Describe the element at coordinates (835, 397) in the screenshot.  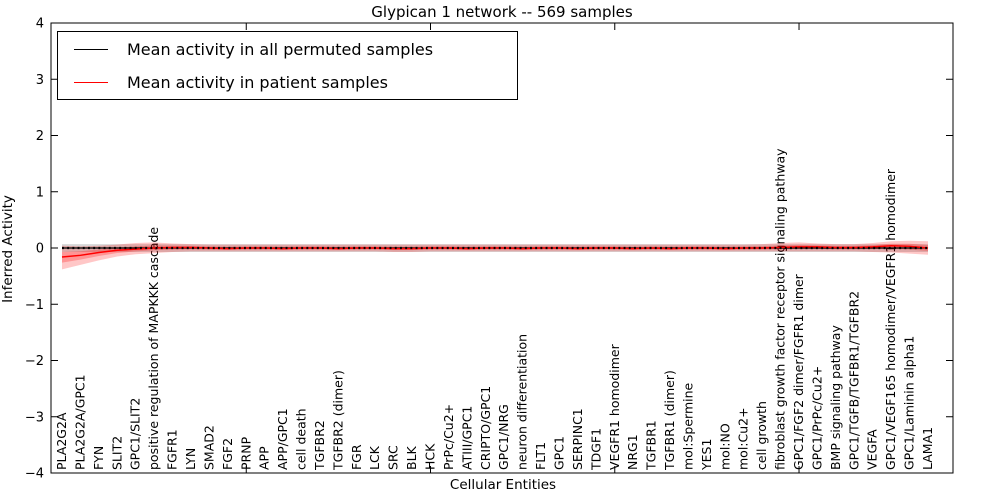
I see `x-tick-label: BMP signaling pathway` at that location.